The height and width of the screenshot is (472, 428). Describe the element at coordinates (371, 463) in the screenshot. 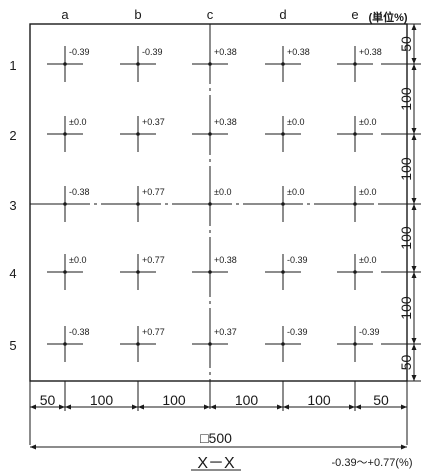

I see `range-label: -0.39～+0.77(%)` at that location.